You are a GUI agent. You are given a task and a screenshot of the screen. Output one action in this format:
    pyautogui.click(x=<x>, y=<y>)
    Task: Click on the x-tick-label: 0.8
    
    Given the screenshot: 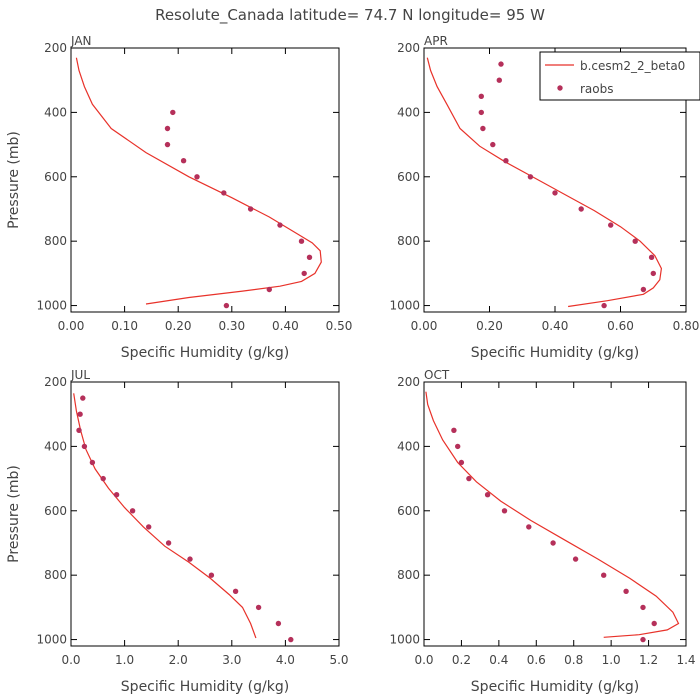 What is the action you would take?
    pyautogui.click(x=573, y=660)
    